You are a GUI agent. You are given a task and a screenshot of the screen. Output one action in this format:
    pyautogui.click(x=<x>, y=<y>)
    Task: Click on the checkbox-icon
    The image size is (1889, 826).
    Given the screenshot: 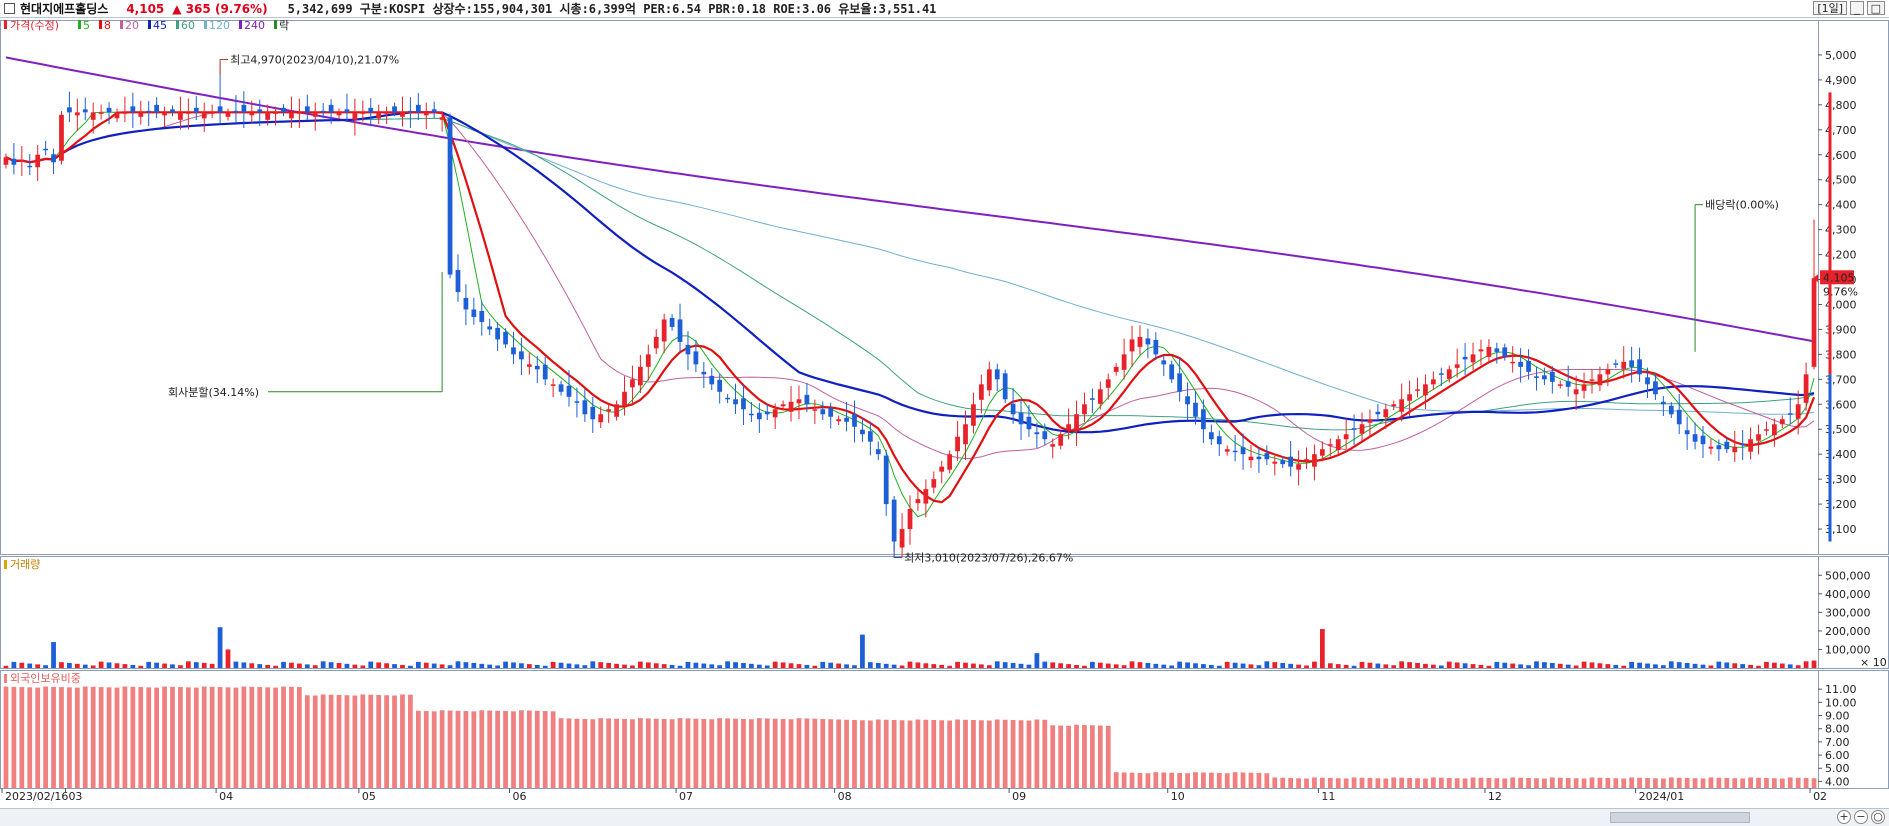 What is the action you would take?
    pyautogui.click(x=9, y=8)
    